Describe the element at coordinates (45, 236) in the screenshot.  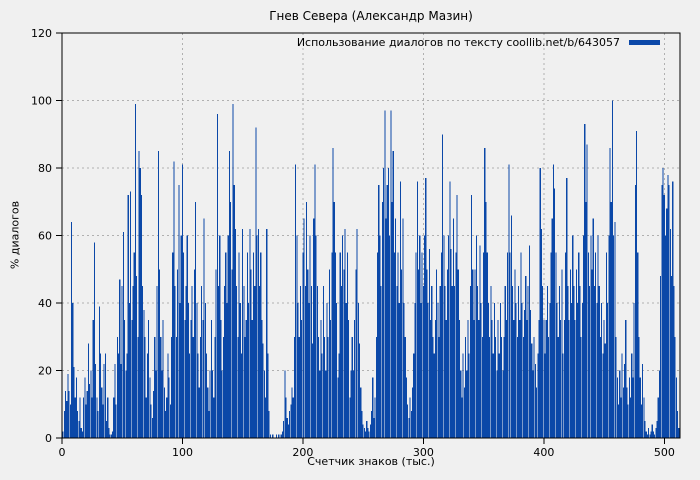
I see `y-tick-label: 60` at that location.